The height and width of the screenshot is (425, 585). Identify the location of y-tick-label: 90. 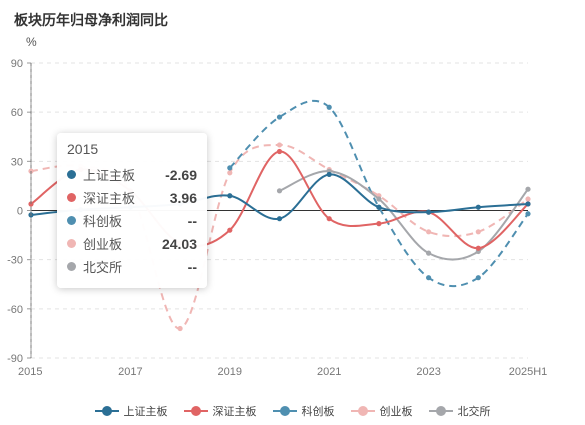
(17, 64).